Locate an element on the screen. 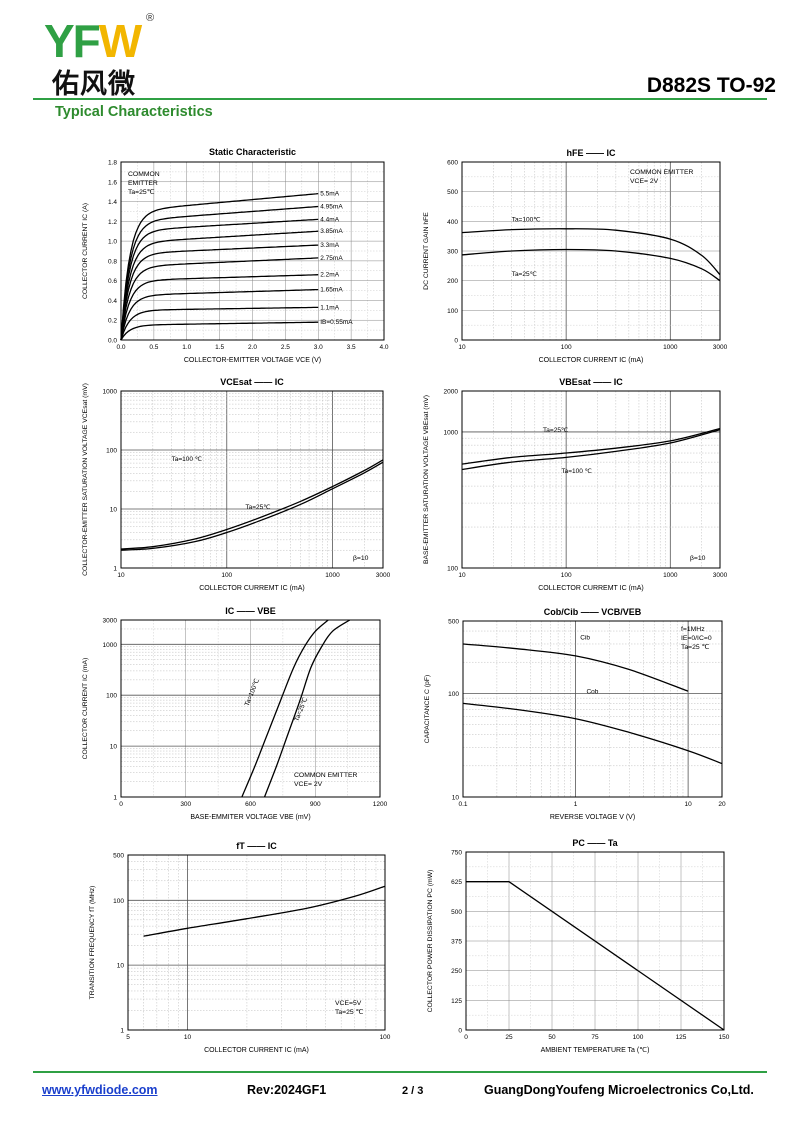 This screenshot has width=800, height=1130. series-label: Cob is located at coordinates (592, 691).